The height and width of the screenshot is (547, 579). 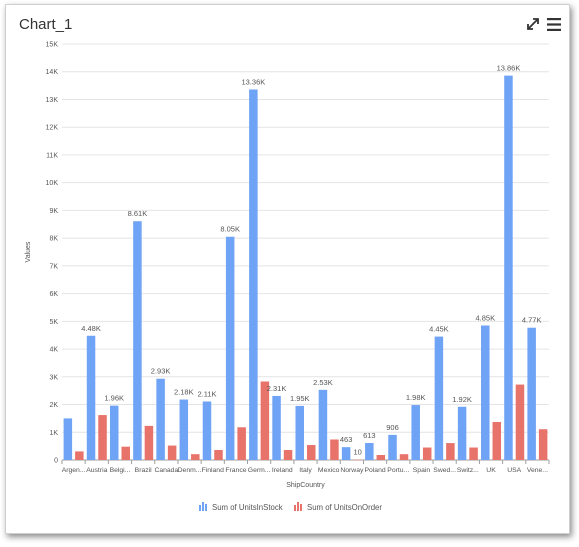 What do you see at coordinates (138, 213) in the screenshot?
I see `data-label: 8.61K` at bounding box center [138, 213].